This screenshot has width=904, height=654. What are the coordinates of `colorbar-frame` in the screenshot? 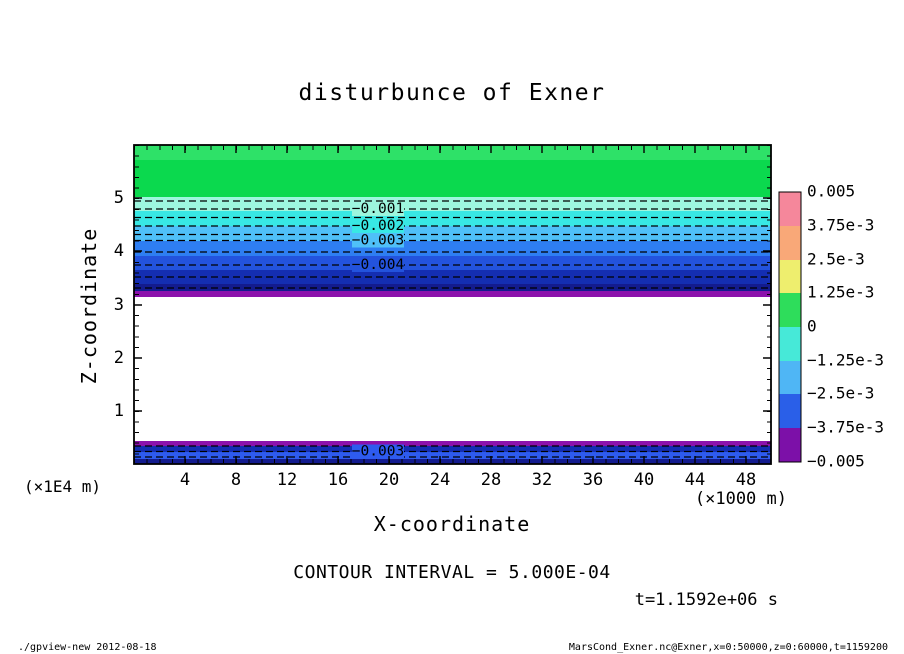 It's located at (790, 327).